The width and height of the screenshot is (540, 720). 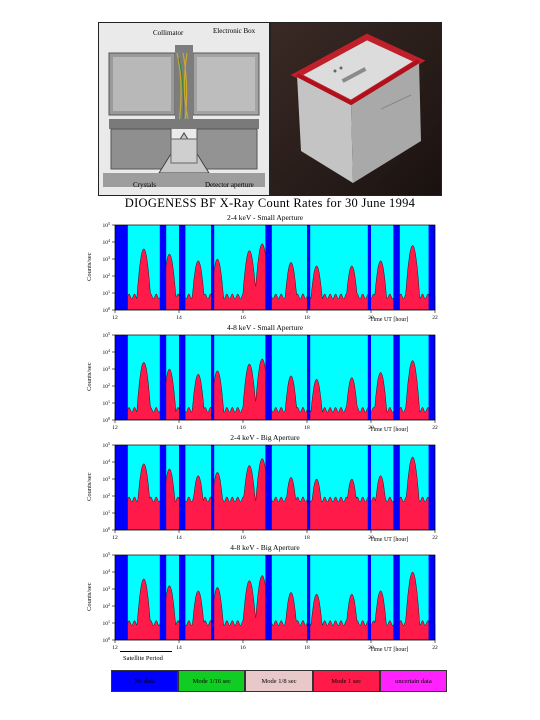 I want to click on chart-svg-3: 10⁰ 10¹ 10² 10³ 10⁴ 10⁵ 12 14 16 18 20 22, so click(x=271, y=491).